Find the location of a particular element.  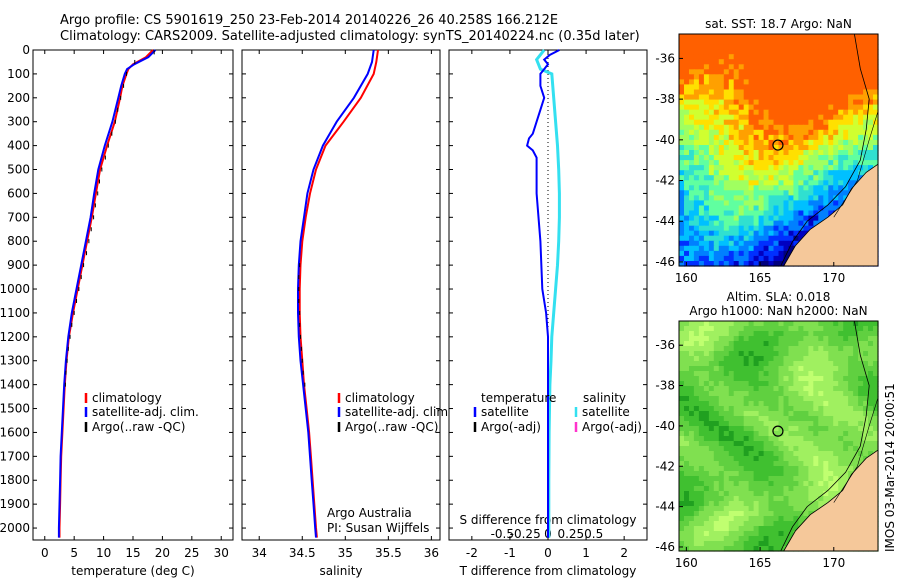

y-tick-label: -36 is located at coordinates (665, 345).